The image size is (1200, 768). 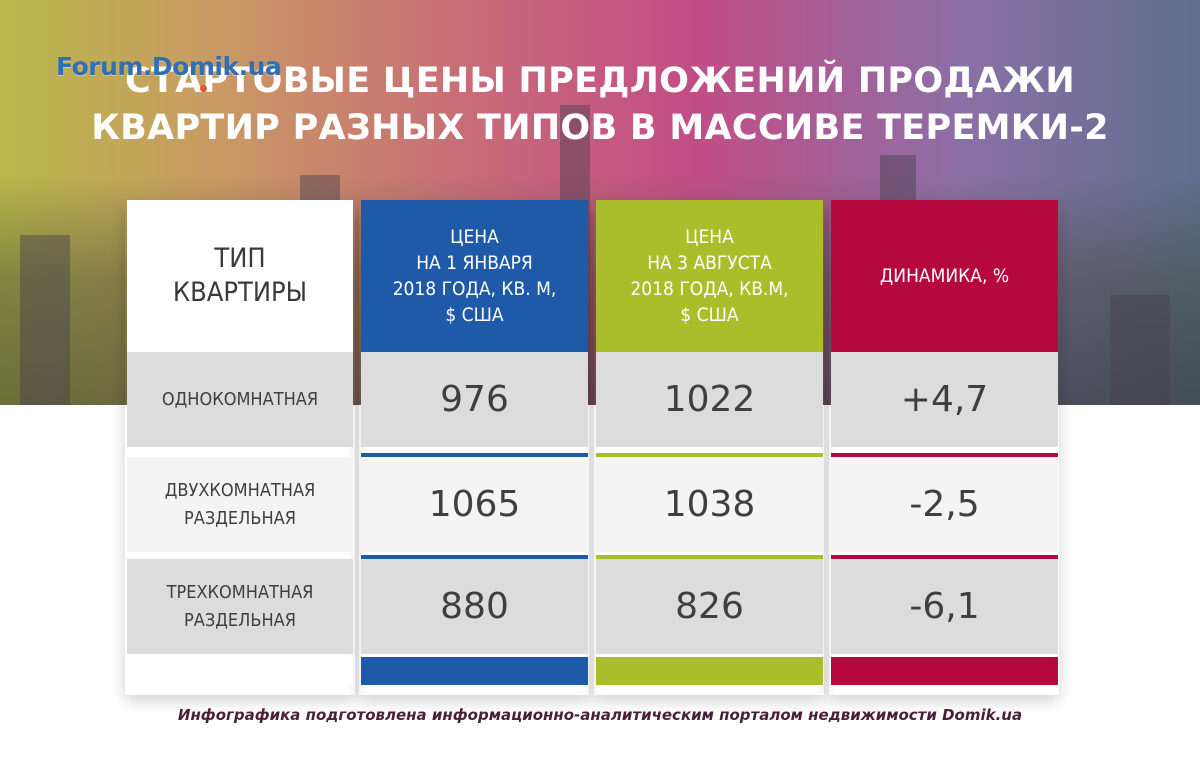 What do you see at coordinates (709, 504) in the screenshot?
I see `row-2-aug-value: 1038` at bounding box center [709, 504].